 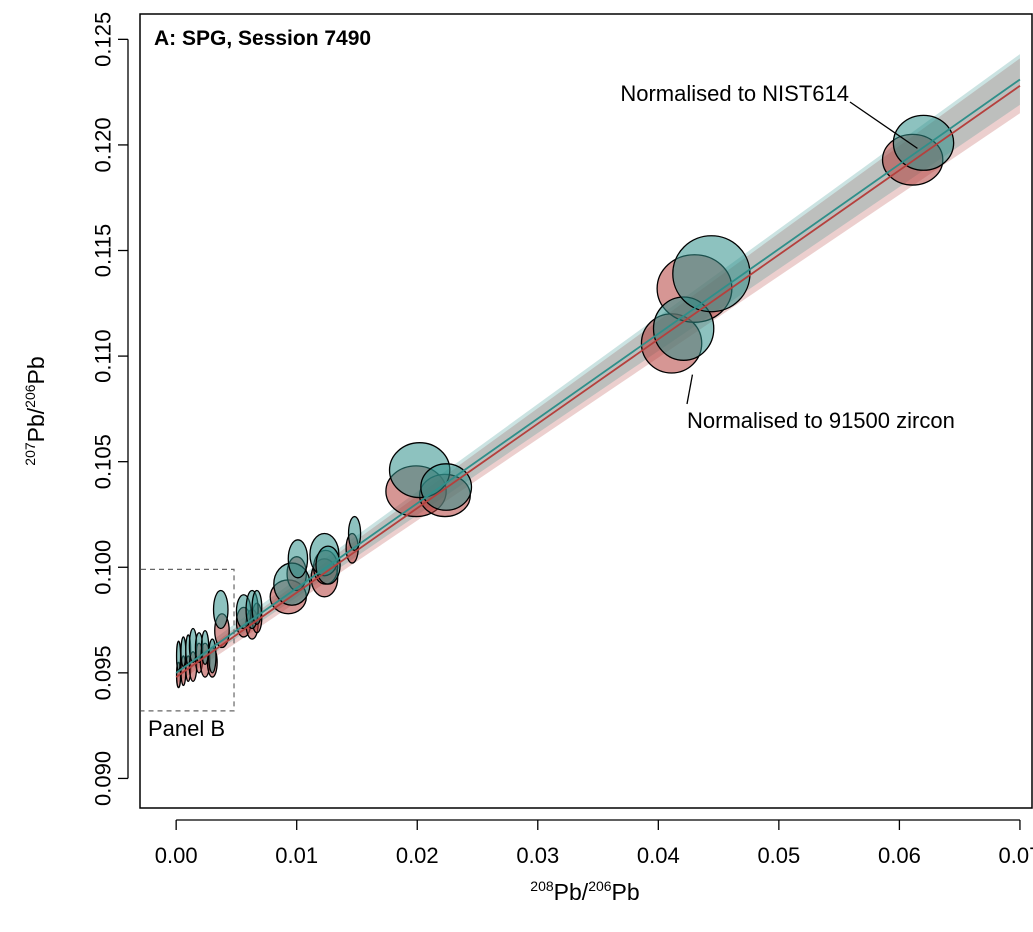 I want to click on x-tick-label: 0.04, so click(x=658, y=855).